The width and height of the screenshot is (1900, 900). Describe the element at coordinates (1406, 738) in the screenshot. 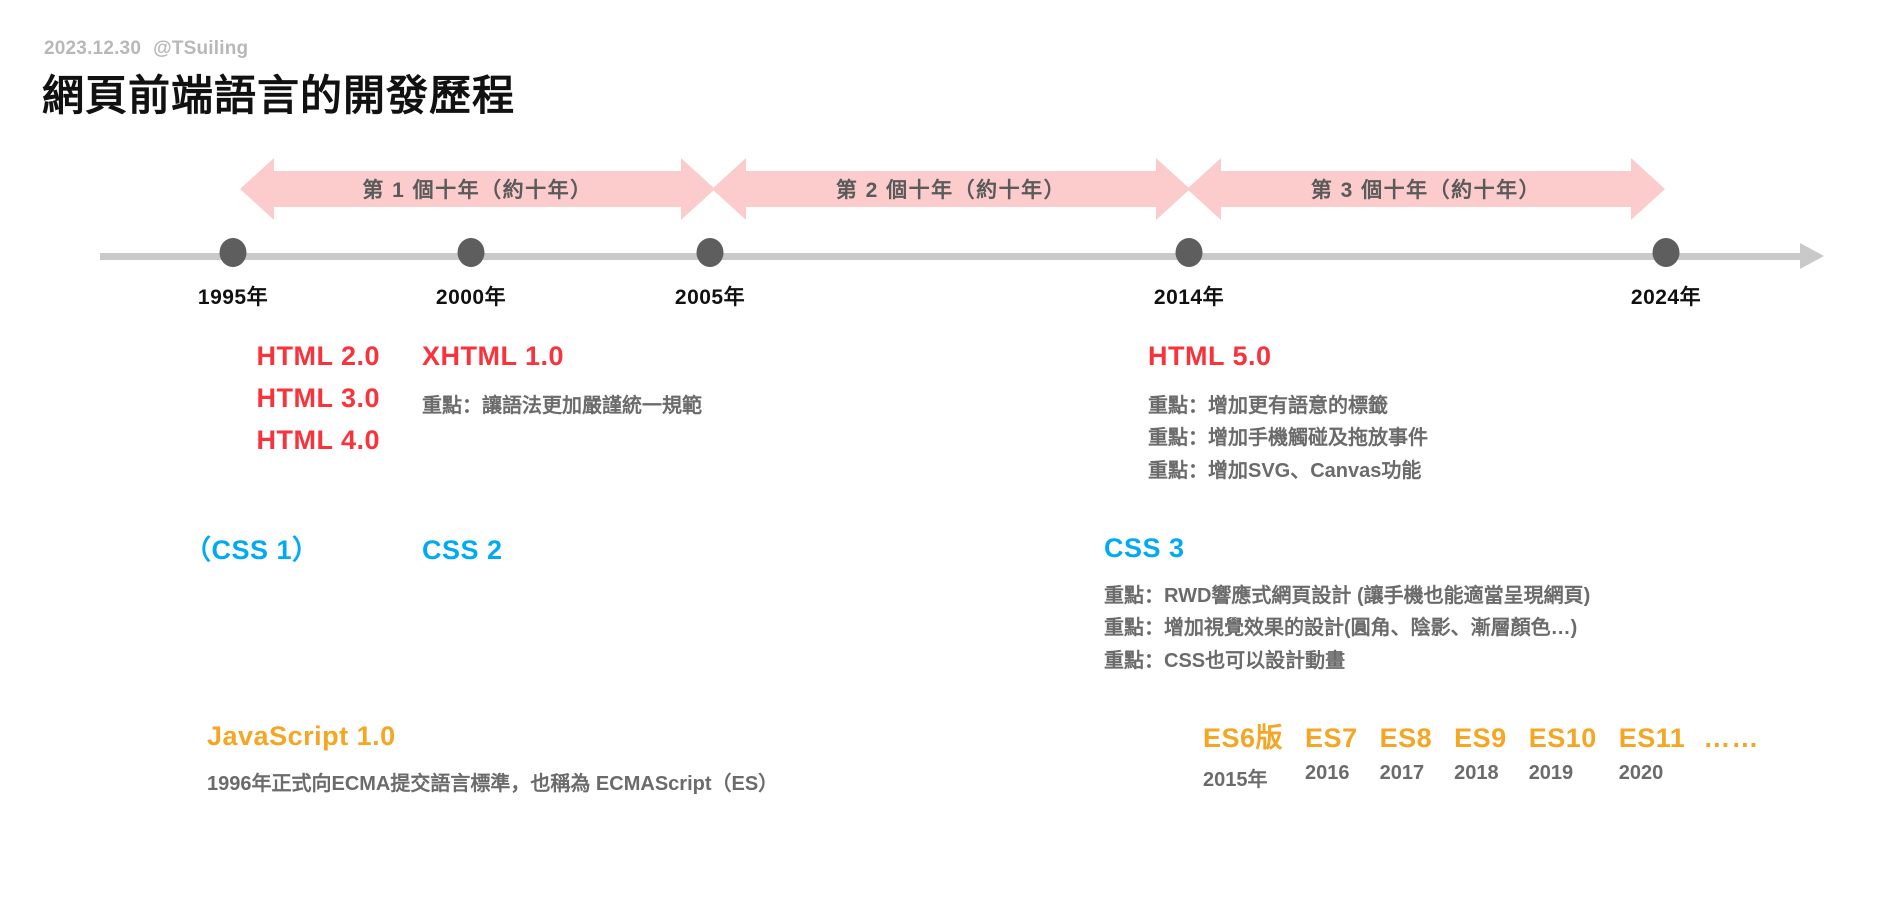

I see `es-release-name: ES8` at that location.